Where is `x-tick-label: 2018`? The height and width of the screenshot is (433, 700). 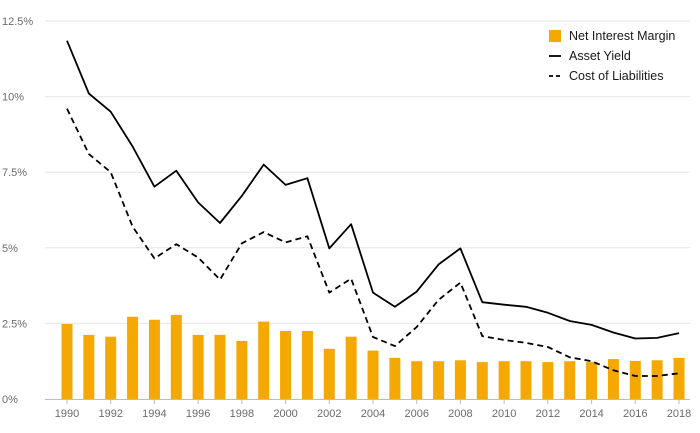
x-tick-label: 2018 is located at coordinates (679, 414).